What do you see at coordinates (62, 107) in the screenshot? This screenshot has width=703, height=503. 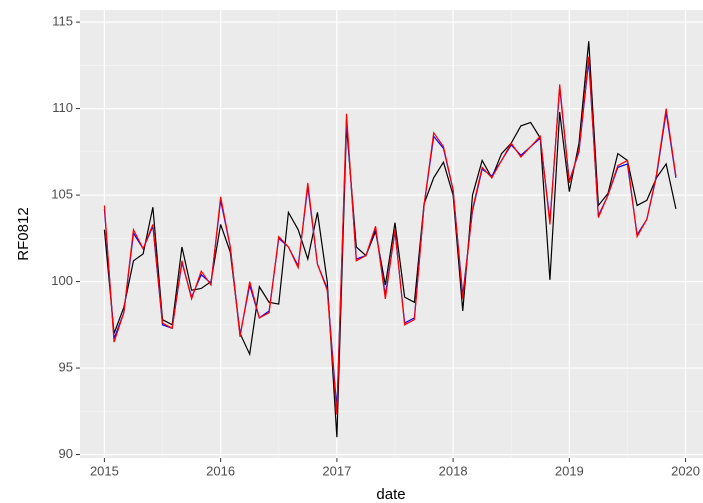 I see `y-tick-label: 110` at bounding box center [62, 107].